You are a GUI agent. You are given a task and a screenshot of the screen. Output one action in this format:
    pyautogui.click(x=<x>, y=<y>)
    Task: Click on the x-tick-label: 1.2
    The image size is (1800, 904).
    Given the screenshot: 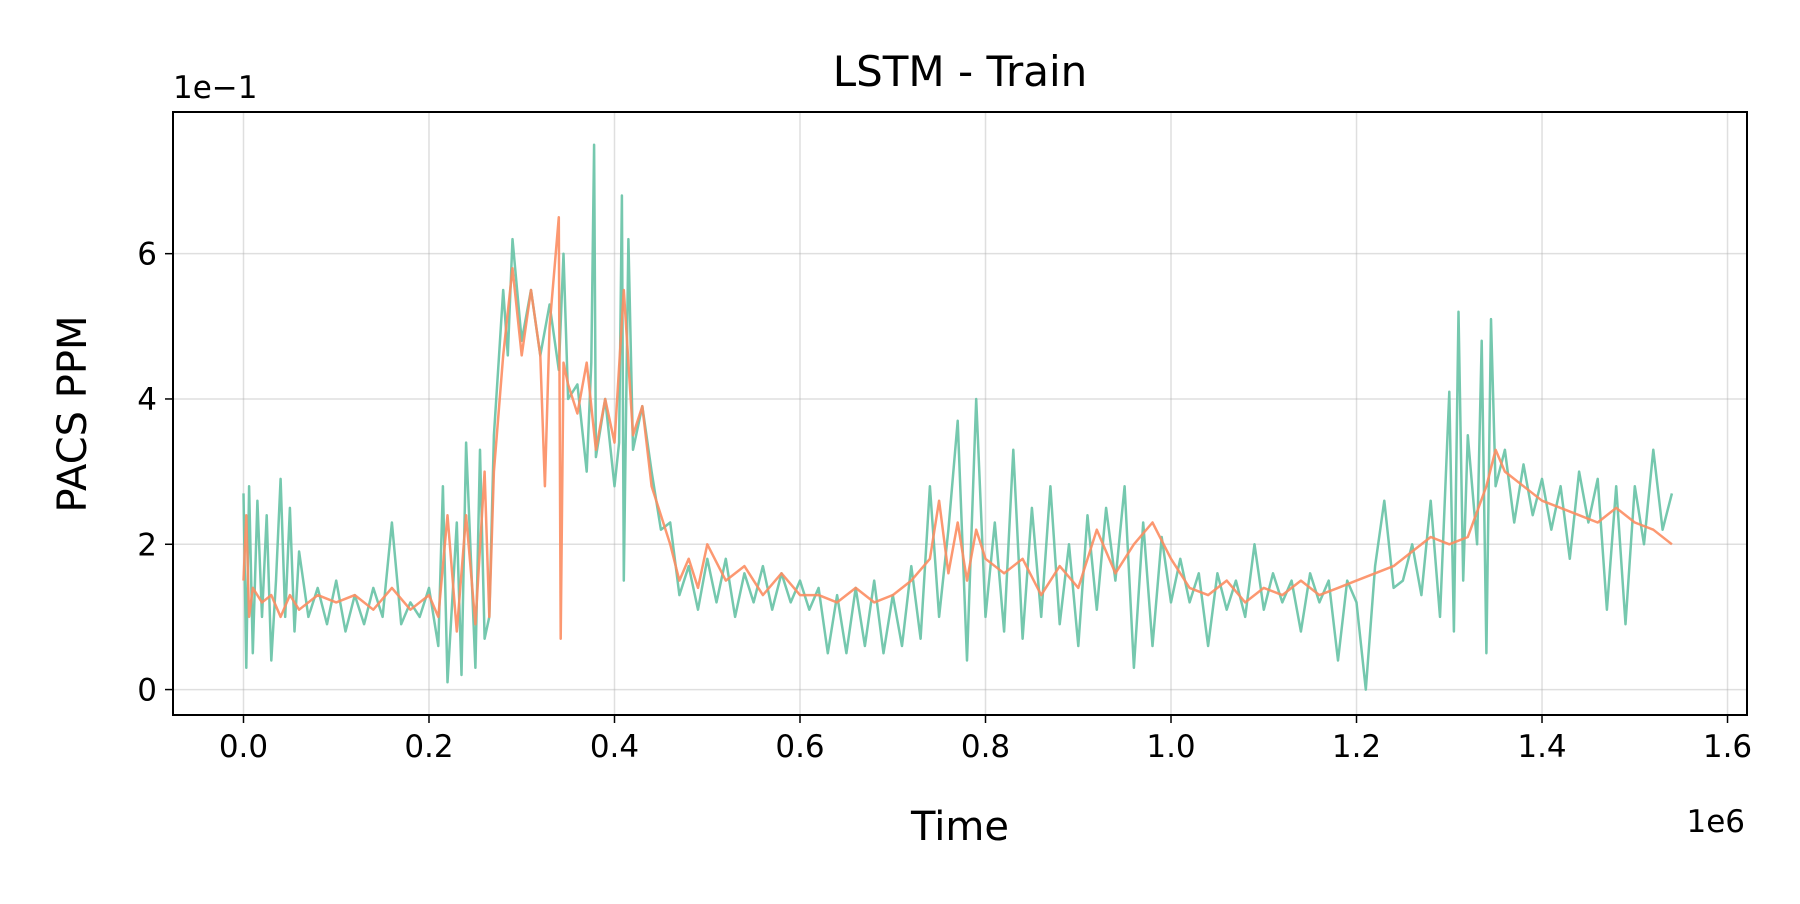 What is the action you would take?
    pyautogui.click(x=1356, y=747)
    